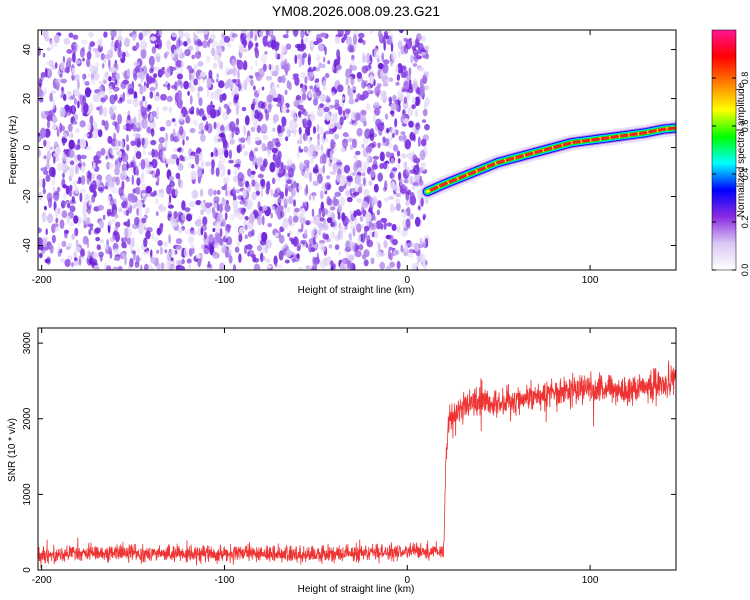 This screenshot has height=600, width=750. What do you see at coordinates (407, 580) in the screenshot?
I see `x-tick-label: 0` at bounding box center [407, 580].